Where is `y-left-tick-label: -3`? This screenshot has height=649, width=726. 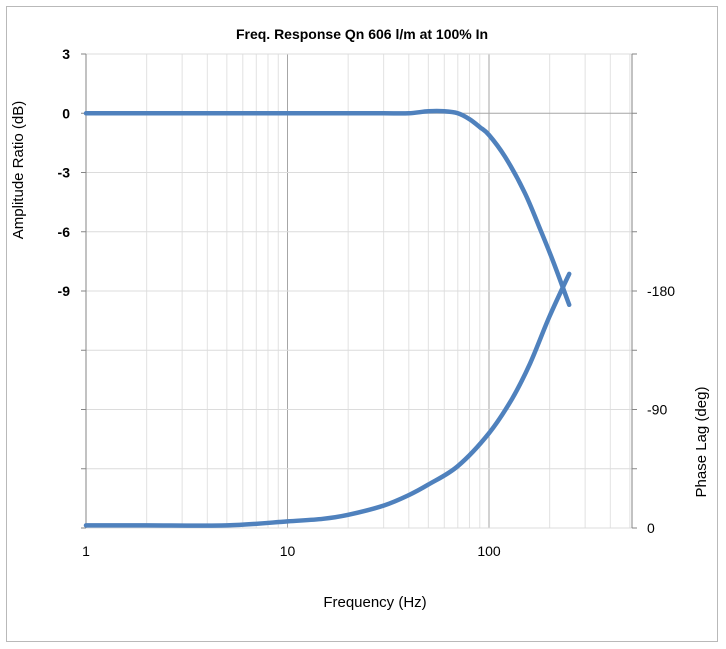 y-left-tick-label: -3 is located at coordinates (64, 173).